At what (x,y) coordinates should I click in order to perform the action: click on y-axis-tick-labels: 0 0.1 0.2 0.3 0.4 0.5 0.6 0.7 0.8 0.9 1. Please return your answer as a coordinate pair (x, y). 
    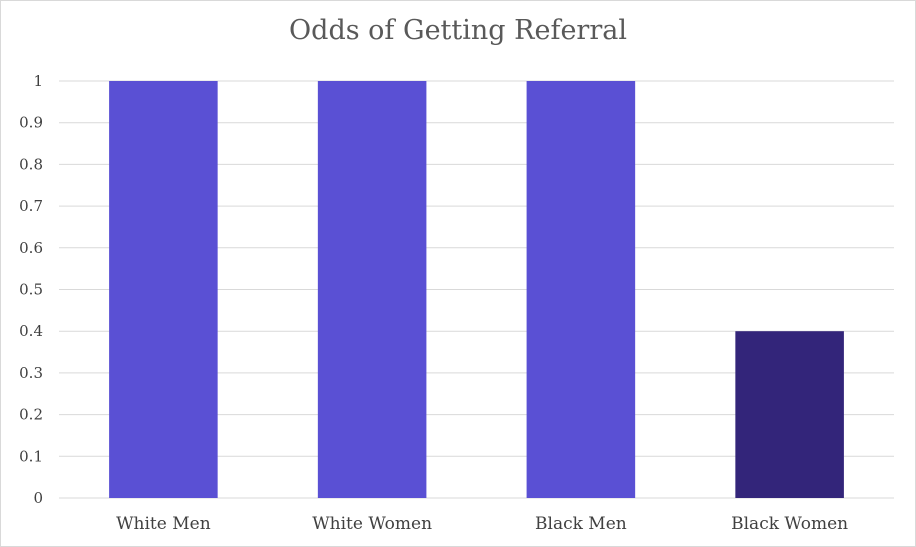
    Looking at the image, I should click on (31, 289).